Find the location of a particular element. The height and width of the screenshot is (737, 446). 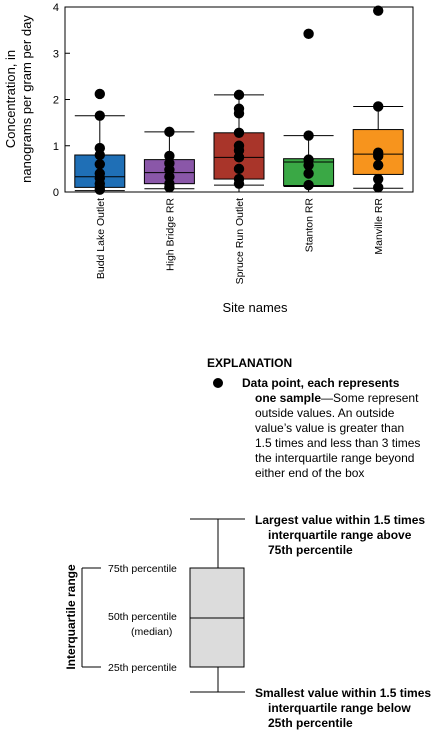

category-label: High Bridge RR is located at coordinates (170, 234).